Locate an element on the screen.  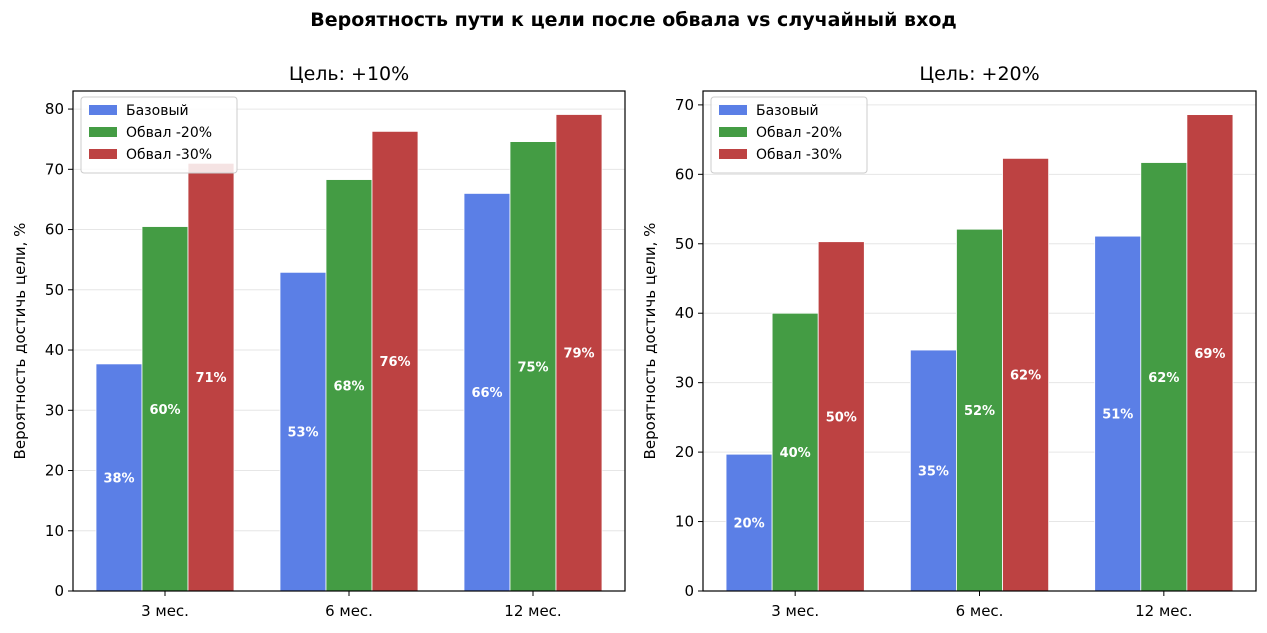
bar-value-label: 68% is located at coordinates (348, 386).